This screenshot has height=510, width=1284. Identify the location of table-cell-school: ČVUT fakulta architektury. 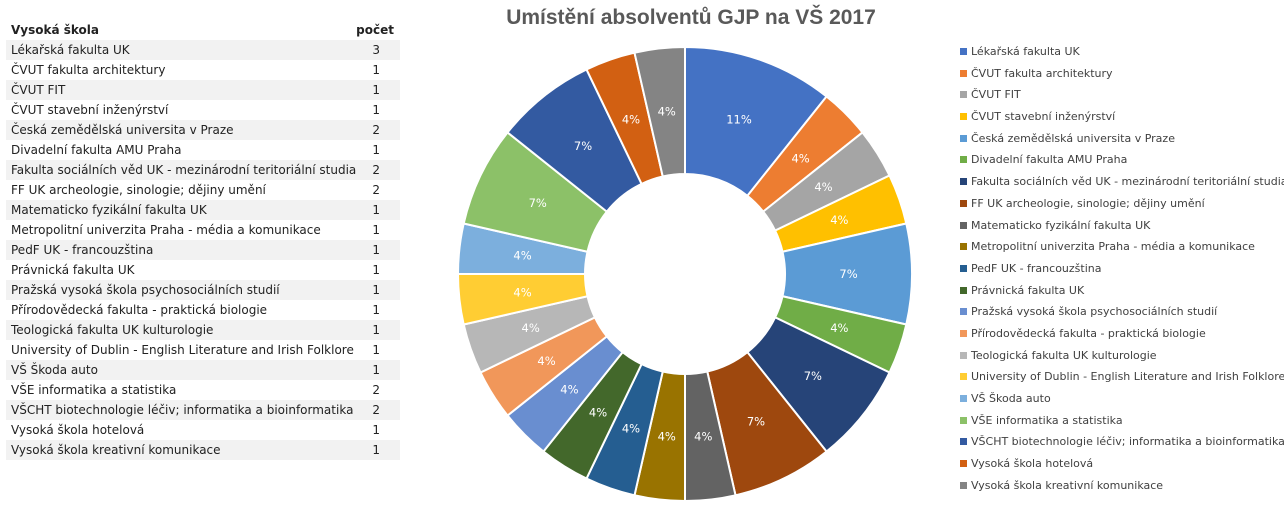
(88, 70).